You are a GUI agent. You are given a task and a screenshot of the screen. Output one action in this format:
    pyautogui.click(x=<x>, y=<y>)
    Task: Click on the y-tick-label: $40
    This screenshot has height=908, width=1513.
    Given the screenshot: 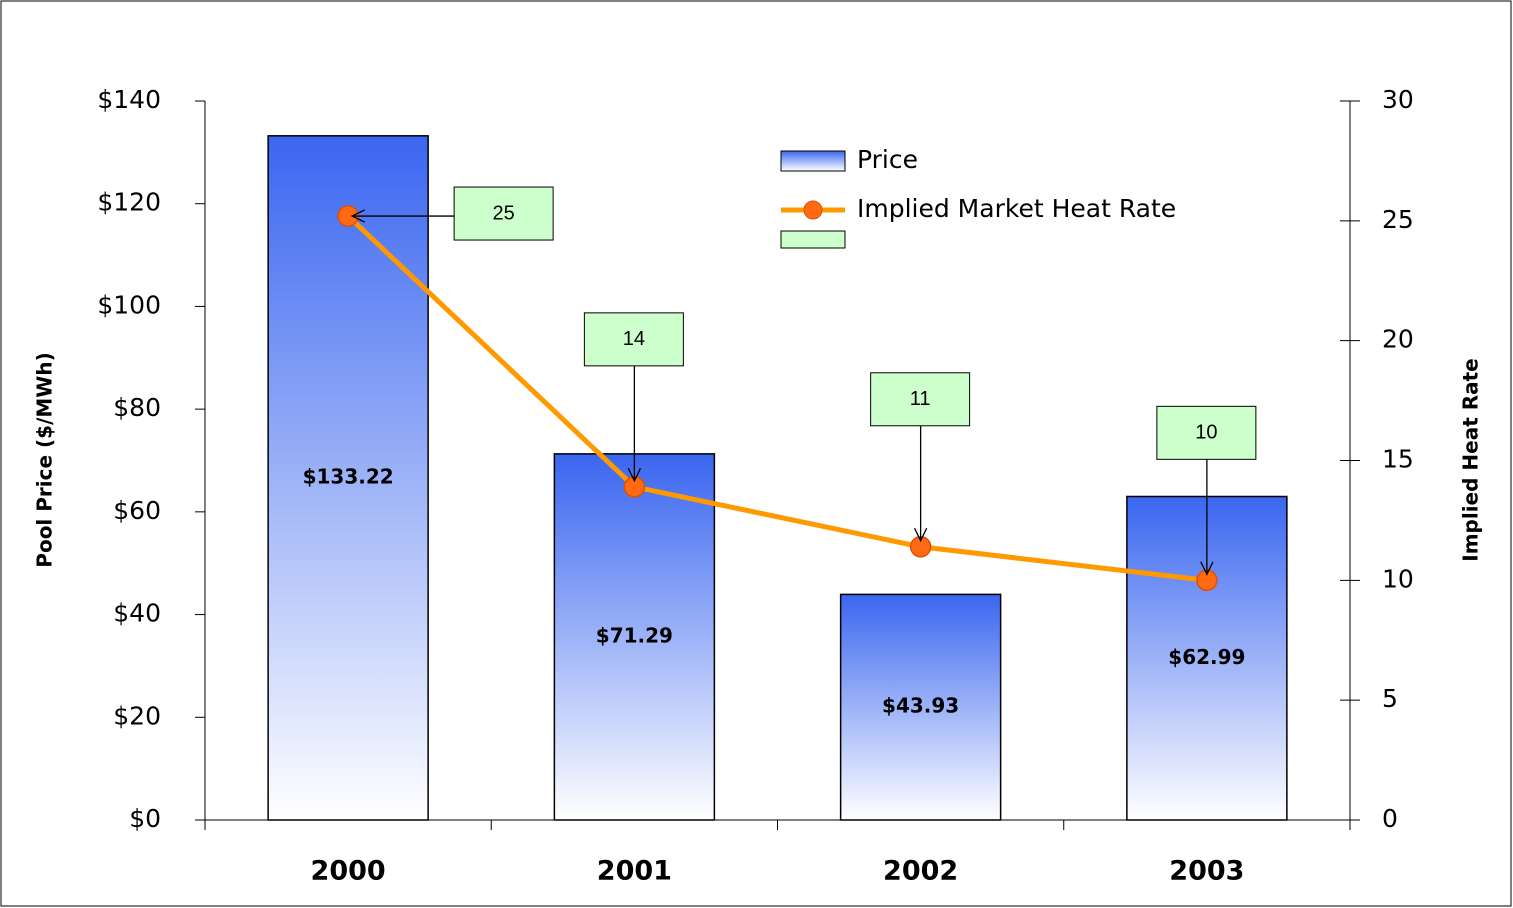 What is the action you would take?
    pyautogui.click(x=137, y=613)
    